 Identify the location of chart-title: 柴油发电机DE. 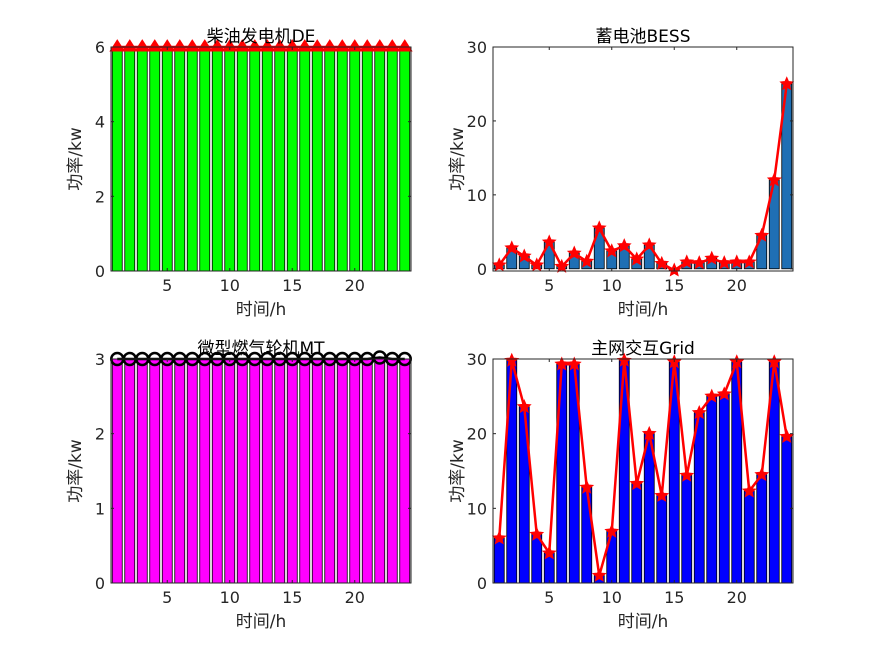
(261, 37).